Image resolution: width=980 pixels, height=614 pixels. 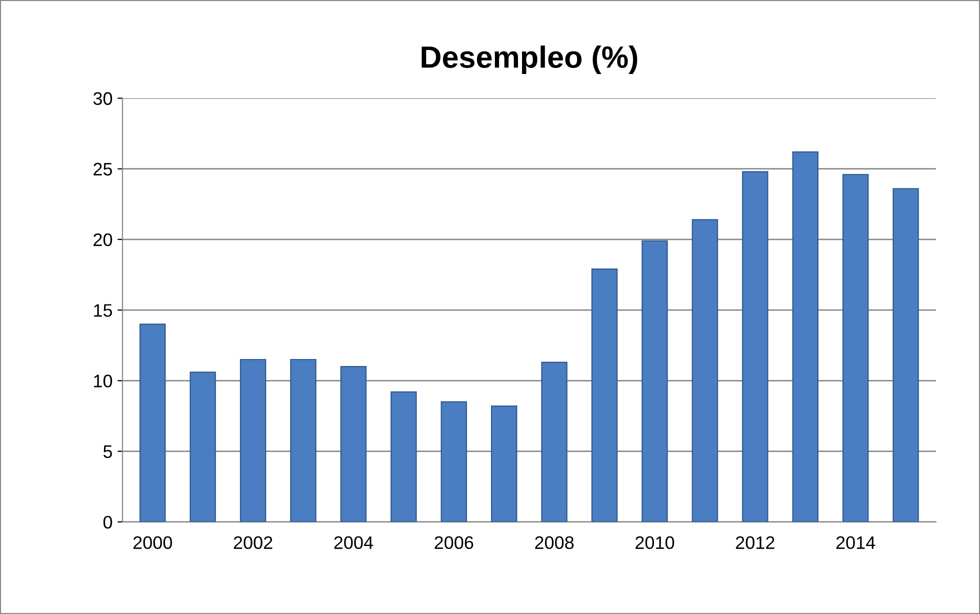 I want to click on x-tick-label: 2002, so click(x=253, y=543).